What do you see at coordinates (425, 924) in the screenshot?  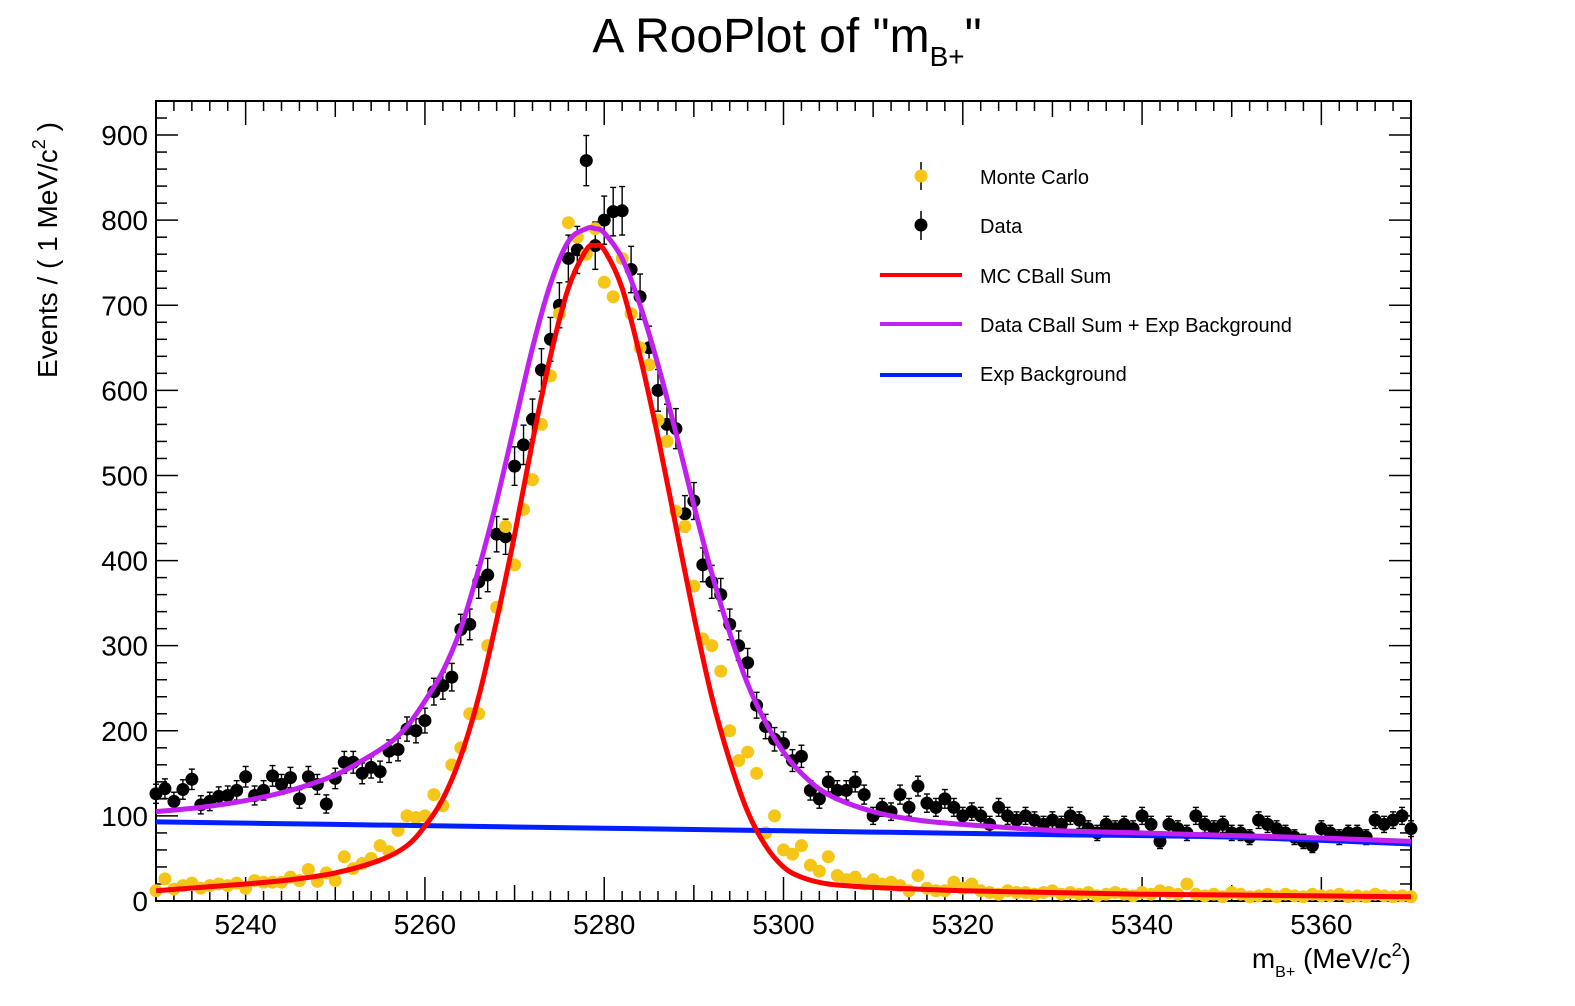 I see `x-tick-label: 5260` at bounding box center [425, 924].